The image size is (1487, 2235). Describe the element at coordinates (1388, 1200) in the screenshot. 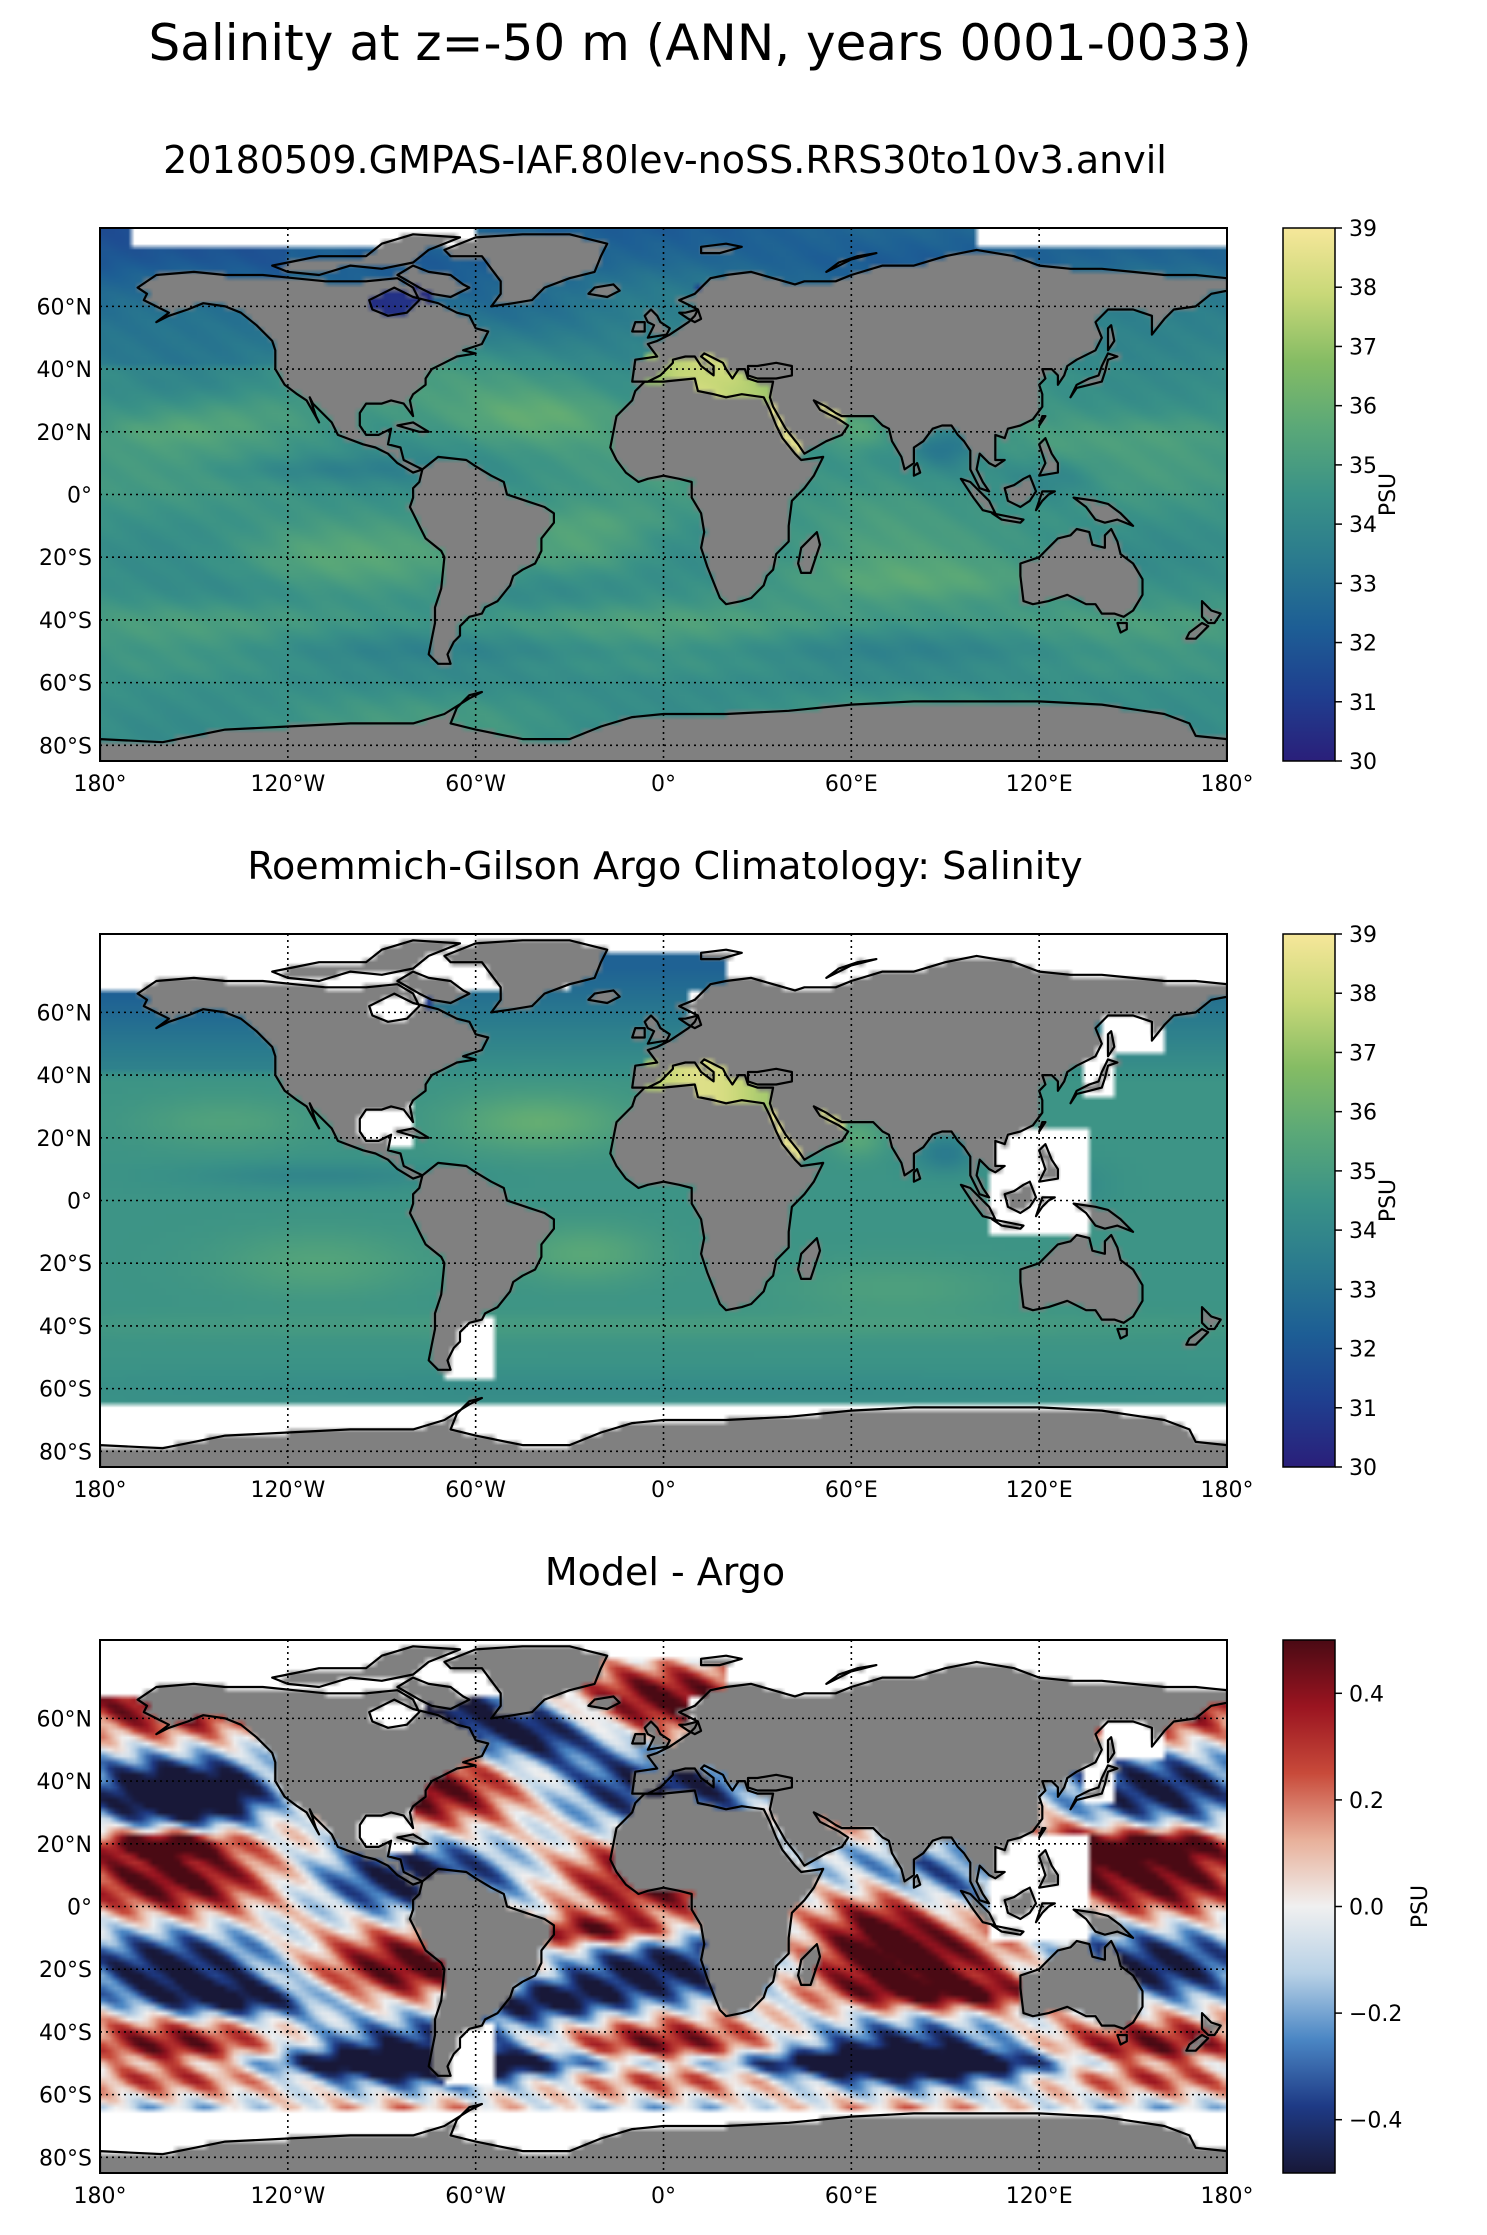

I see `colorbar-unit-label: PSU` at that location.